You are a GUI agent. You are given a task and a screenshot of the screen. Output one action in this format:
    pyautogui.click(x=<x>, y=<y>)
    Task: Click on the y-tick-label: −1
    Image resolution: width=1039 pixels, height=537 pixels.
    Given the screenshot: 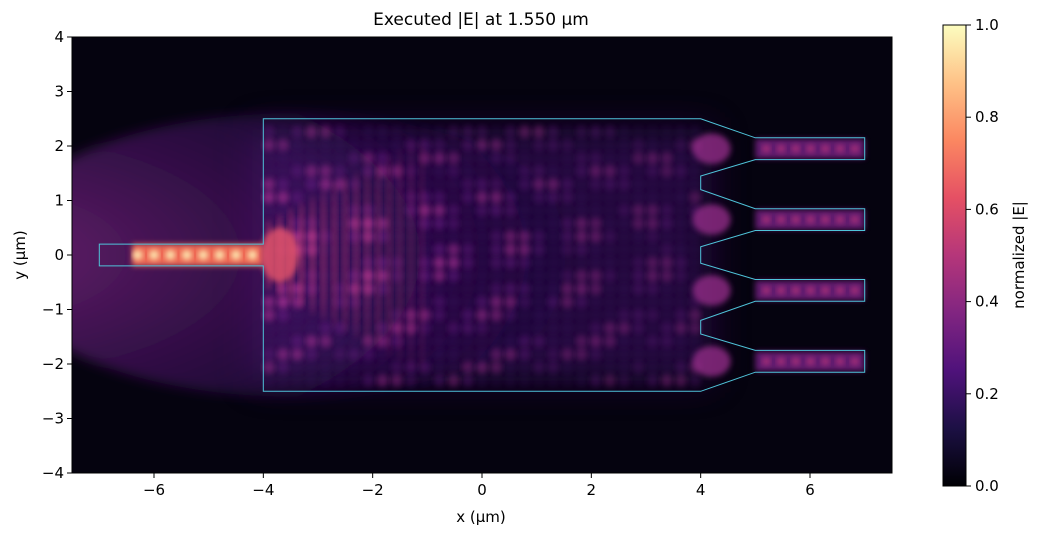 What is the action you would take?
    pyautogui.click(x=53, y=310)
    